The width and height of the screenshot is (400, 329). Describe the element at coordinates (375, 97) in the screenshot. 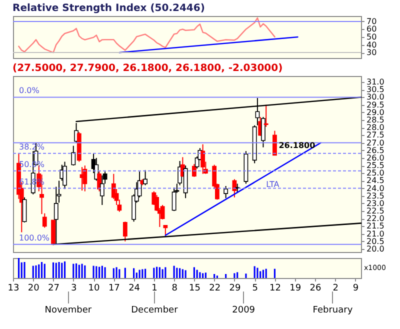

I see `y-tick-label: 30.0` at that location.